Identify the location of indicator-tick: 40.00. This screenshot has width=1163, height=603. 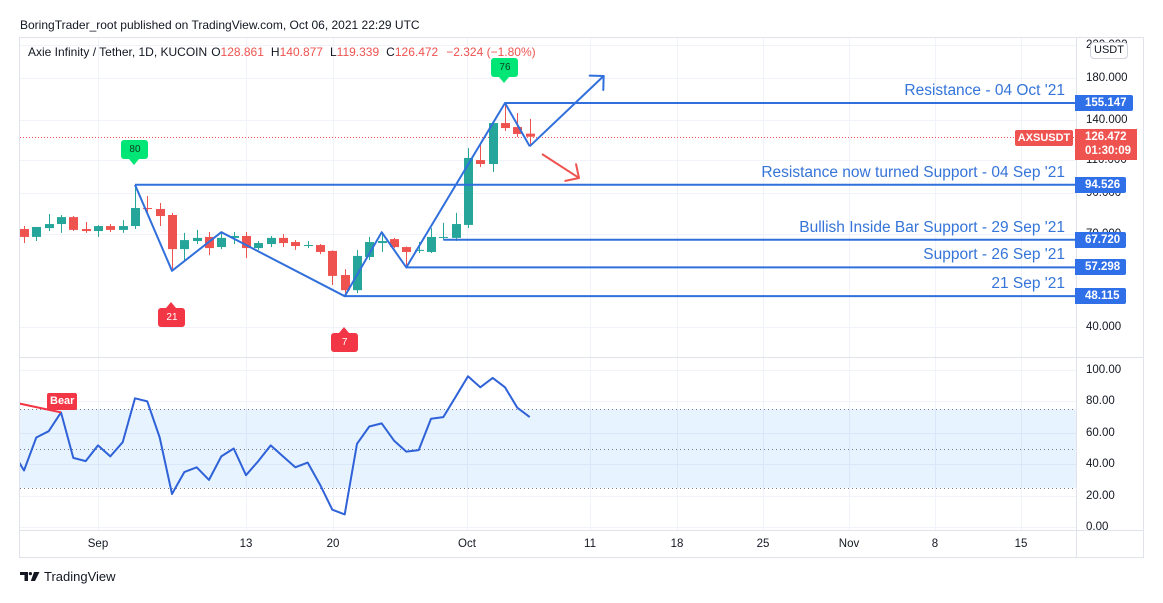
(1100, 464).